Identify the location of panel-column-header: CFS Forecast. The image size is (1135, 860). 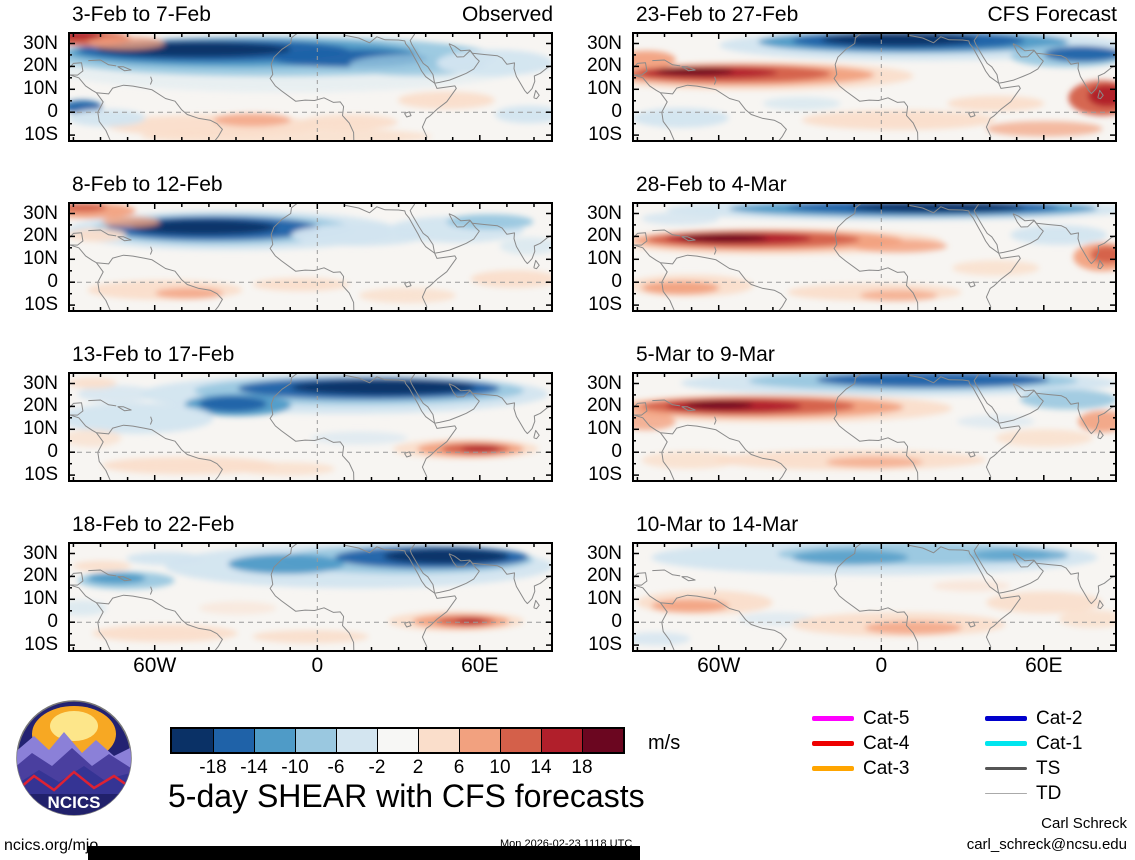
(1052, 14).